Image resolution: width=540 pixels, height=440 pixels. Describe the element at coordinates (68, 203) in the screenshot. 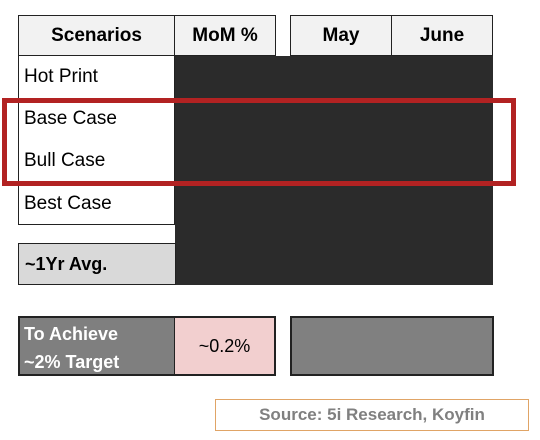

I see `scenario-best-case: Best Case` at that location.